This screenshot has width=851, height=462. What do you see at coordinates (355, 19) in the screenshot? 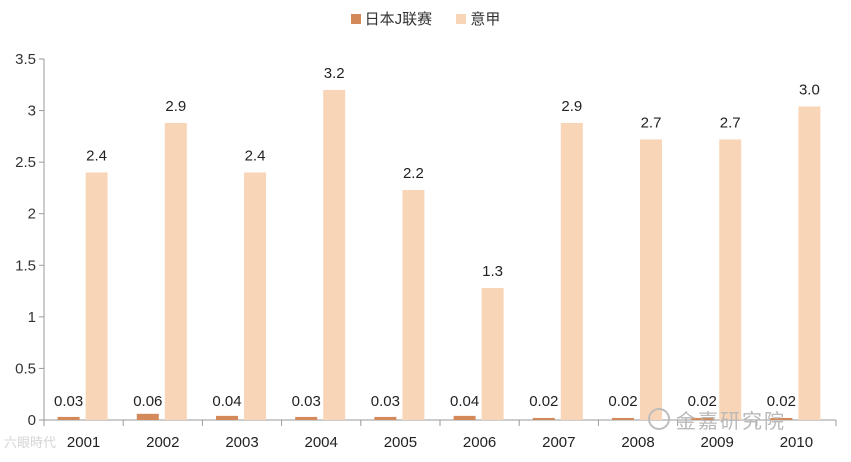
I see `legend-swatch-series-a` at bounding box center [355, 19].